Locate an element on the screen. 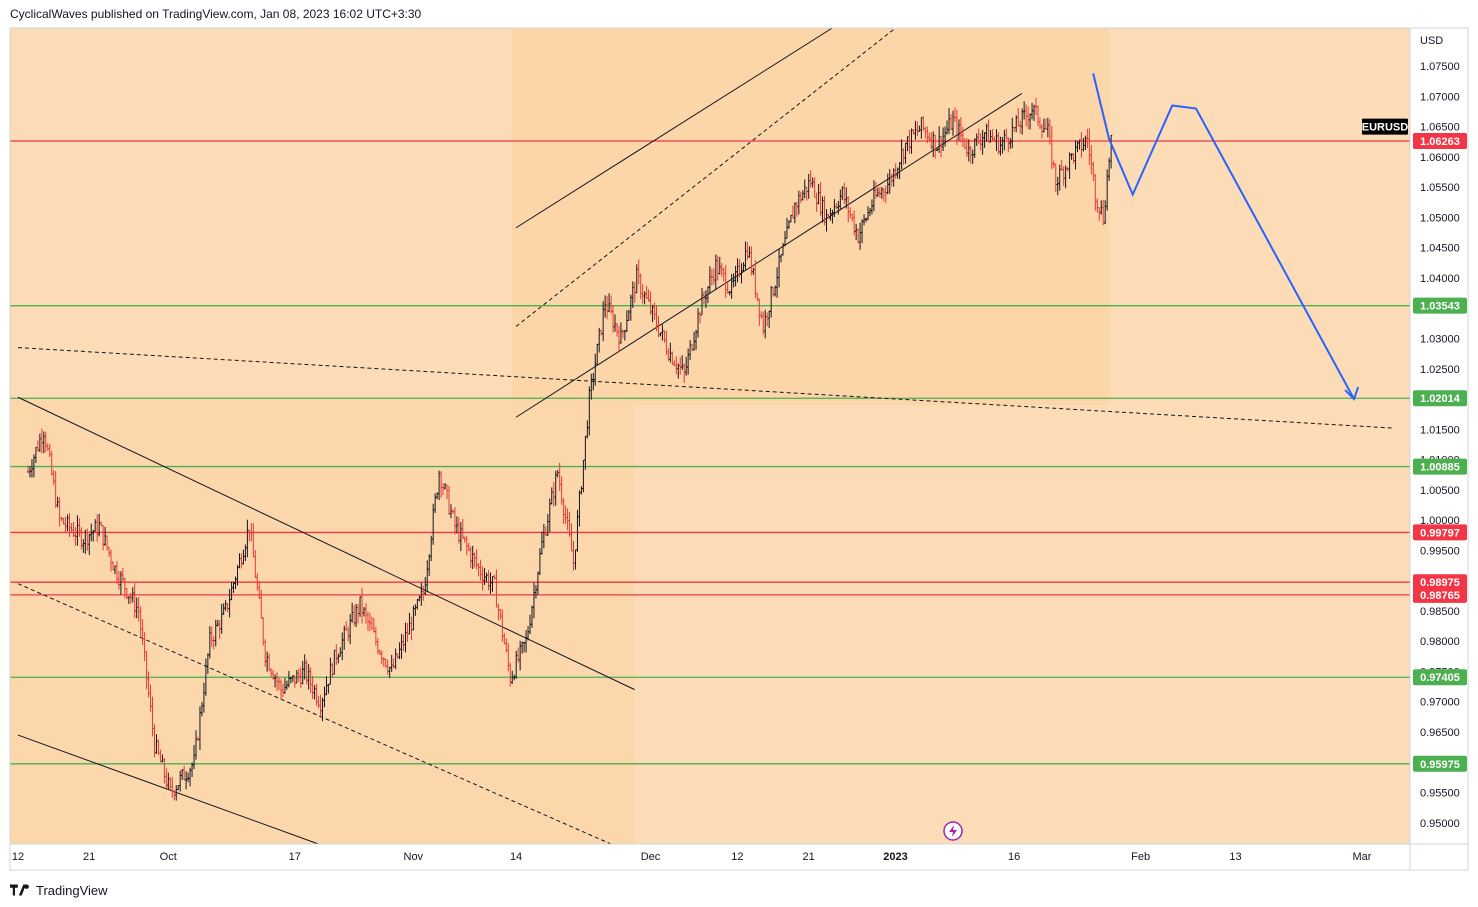  rising-channel-mid is located at coordinates (705, 177).